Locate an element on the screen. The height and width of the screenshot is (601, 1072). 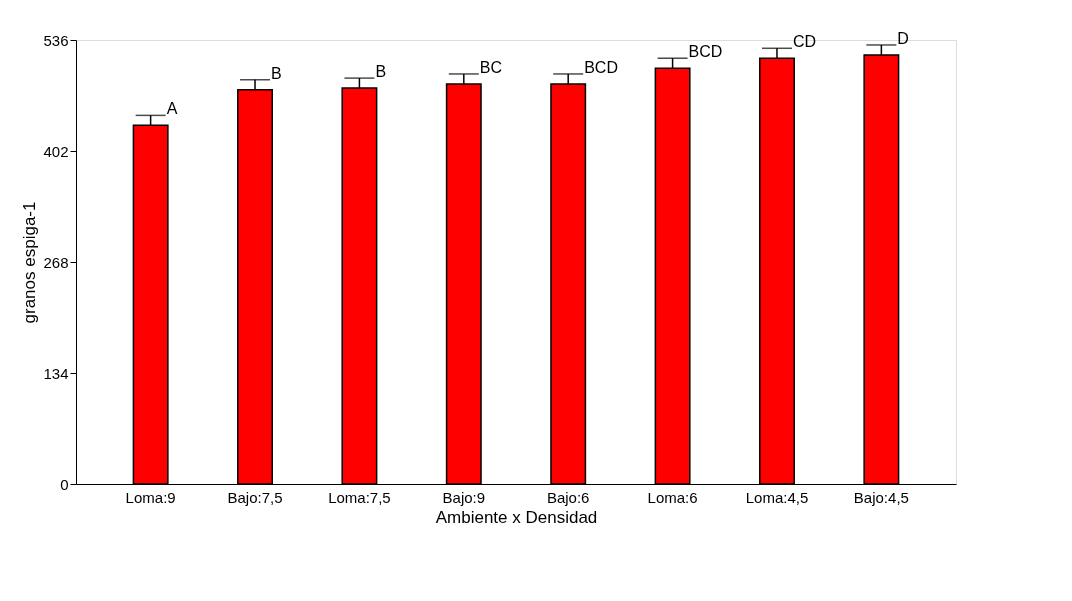
x-tick-label: Loma:6 is located at coordinates (672, 497).